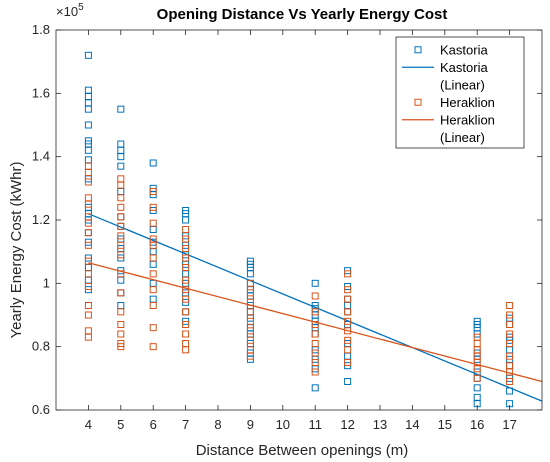 The height and width of the screenshot is (462, 550). I want to click on legend-box, so click(460, 92).